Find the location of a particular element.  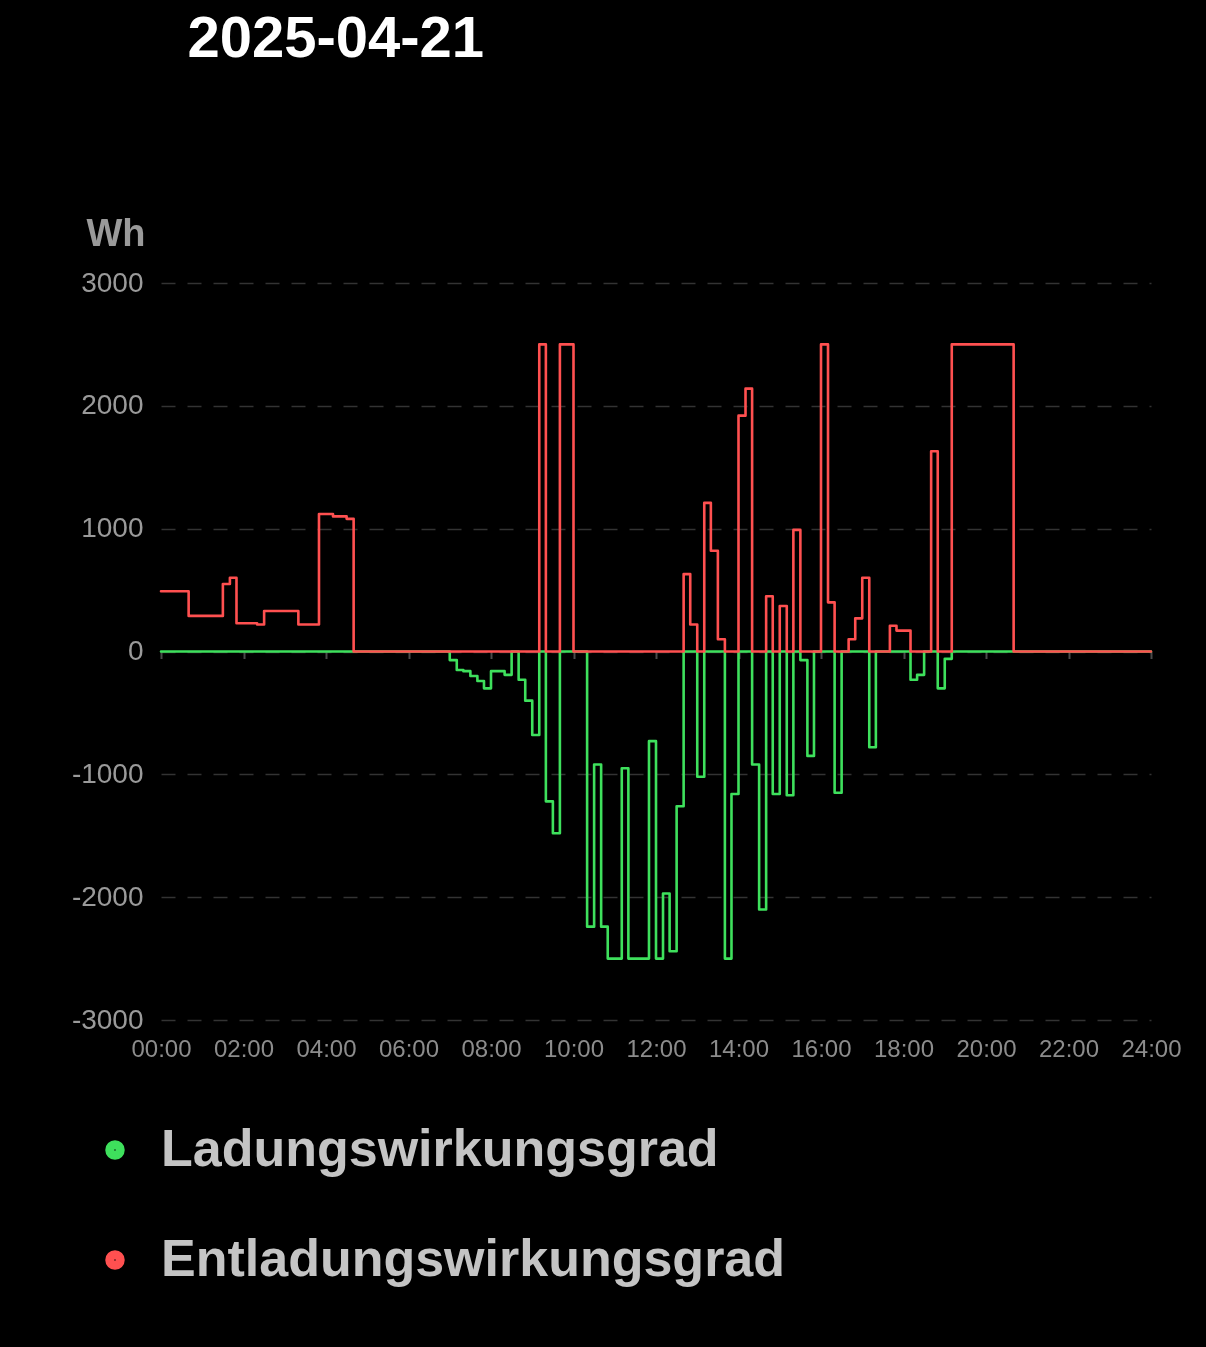

x-tick-label: 12:00 is located at coordinates (656, 1048).